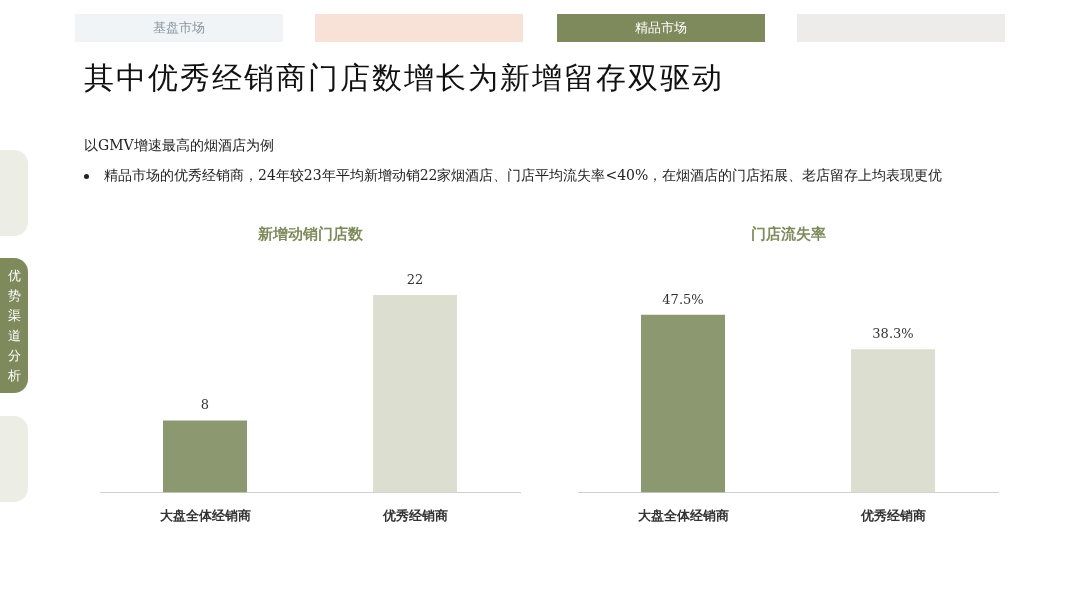 This screenshot has height=608, width=1080. Describe the element at coordinates (179, 146) in the screenshot. I see `text: 以GMV增速最高的烟酒店为例` at that location.